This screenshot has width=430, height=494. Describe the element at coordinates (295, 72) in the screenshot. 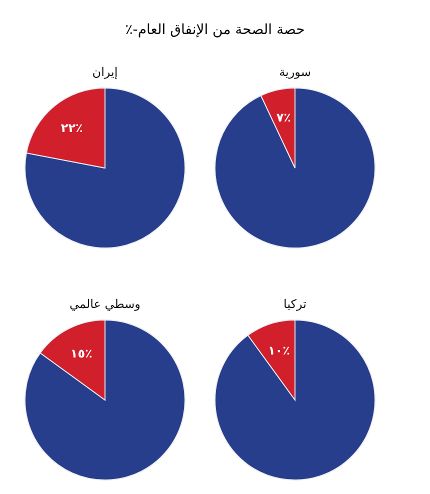

I see `chart-title: سورية` at that location.